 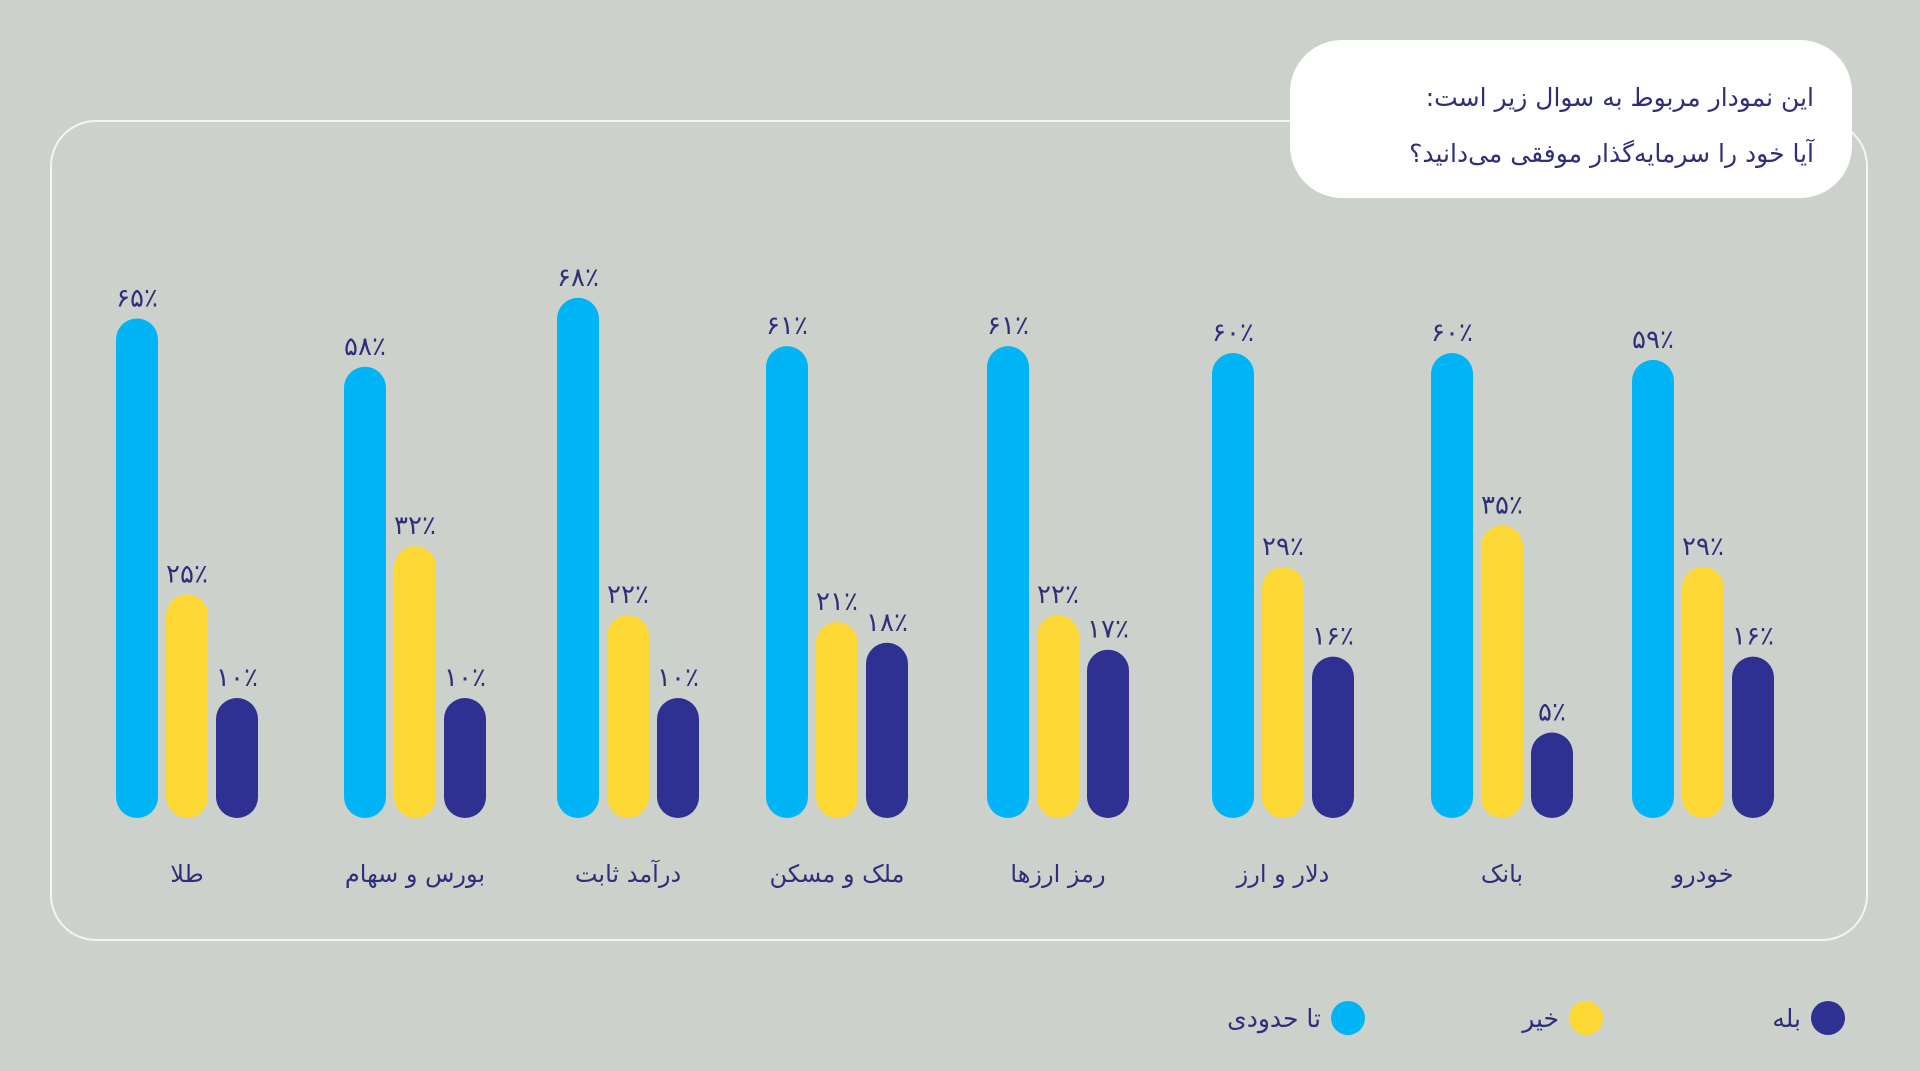 What do you see at coordinates (1540, 1018) in the screenshot?
I see `legend-label: خیر` at bounding box center [1540, 1018].